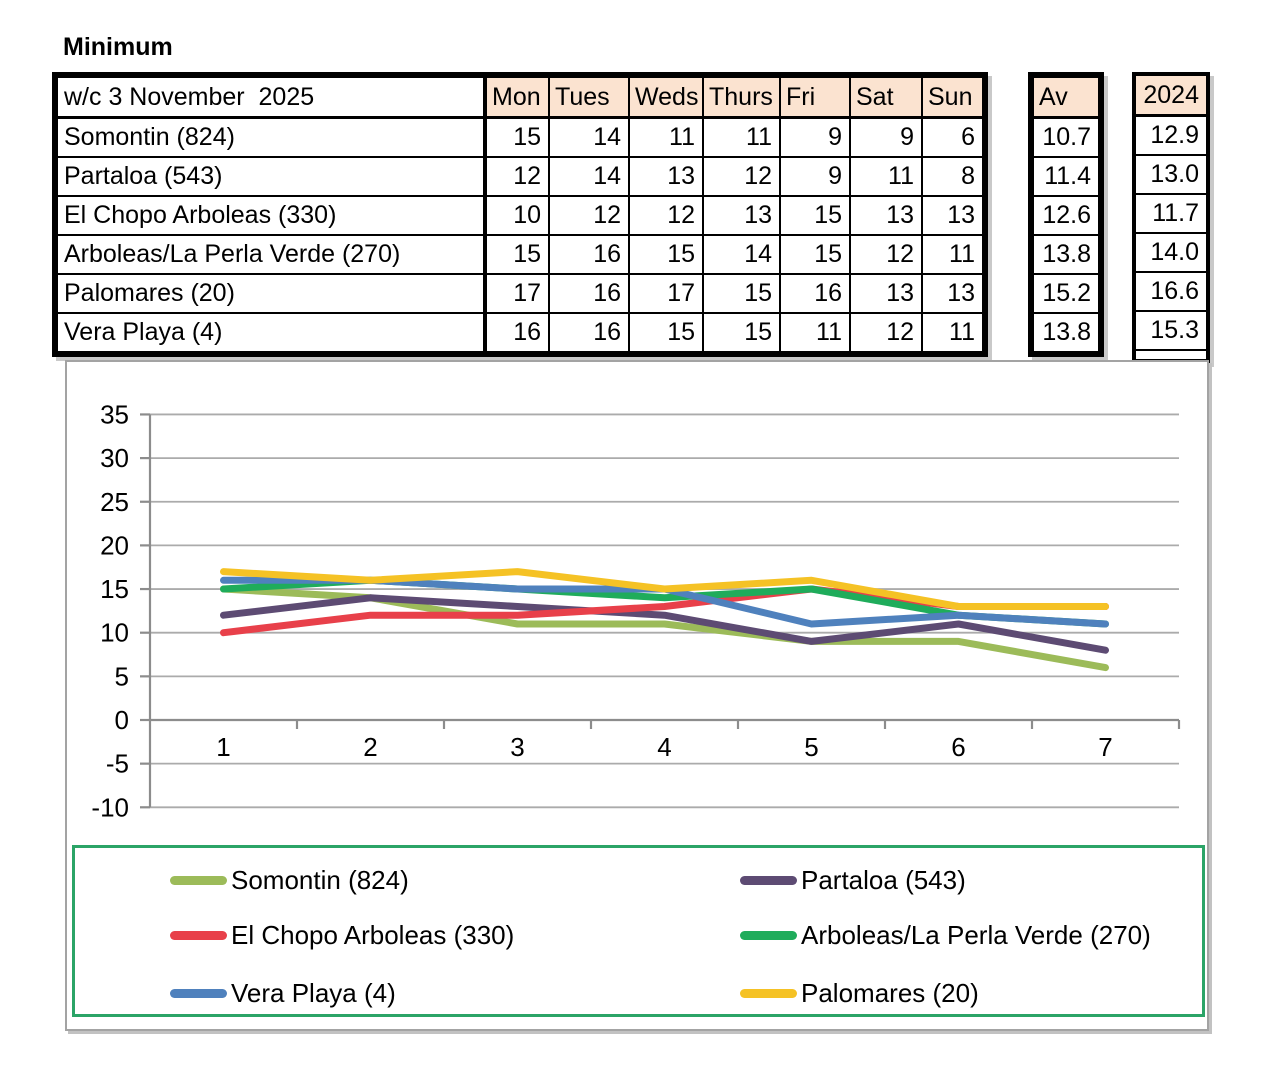  I want to click on y-axis-label: 35, so click(114, 414).